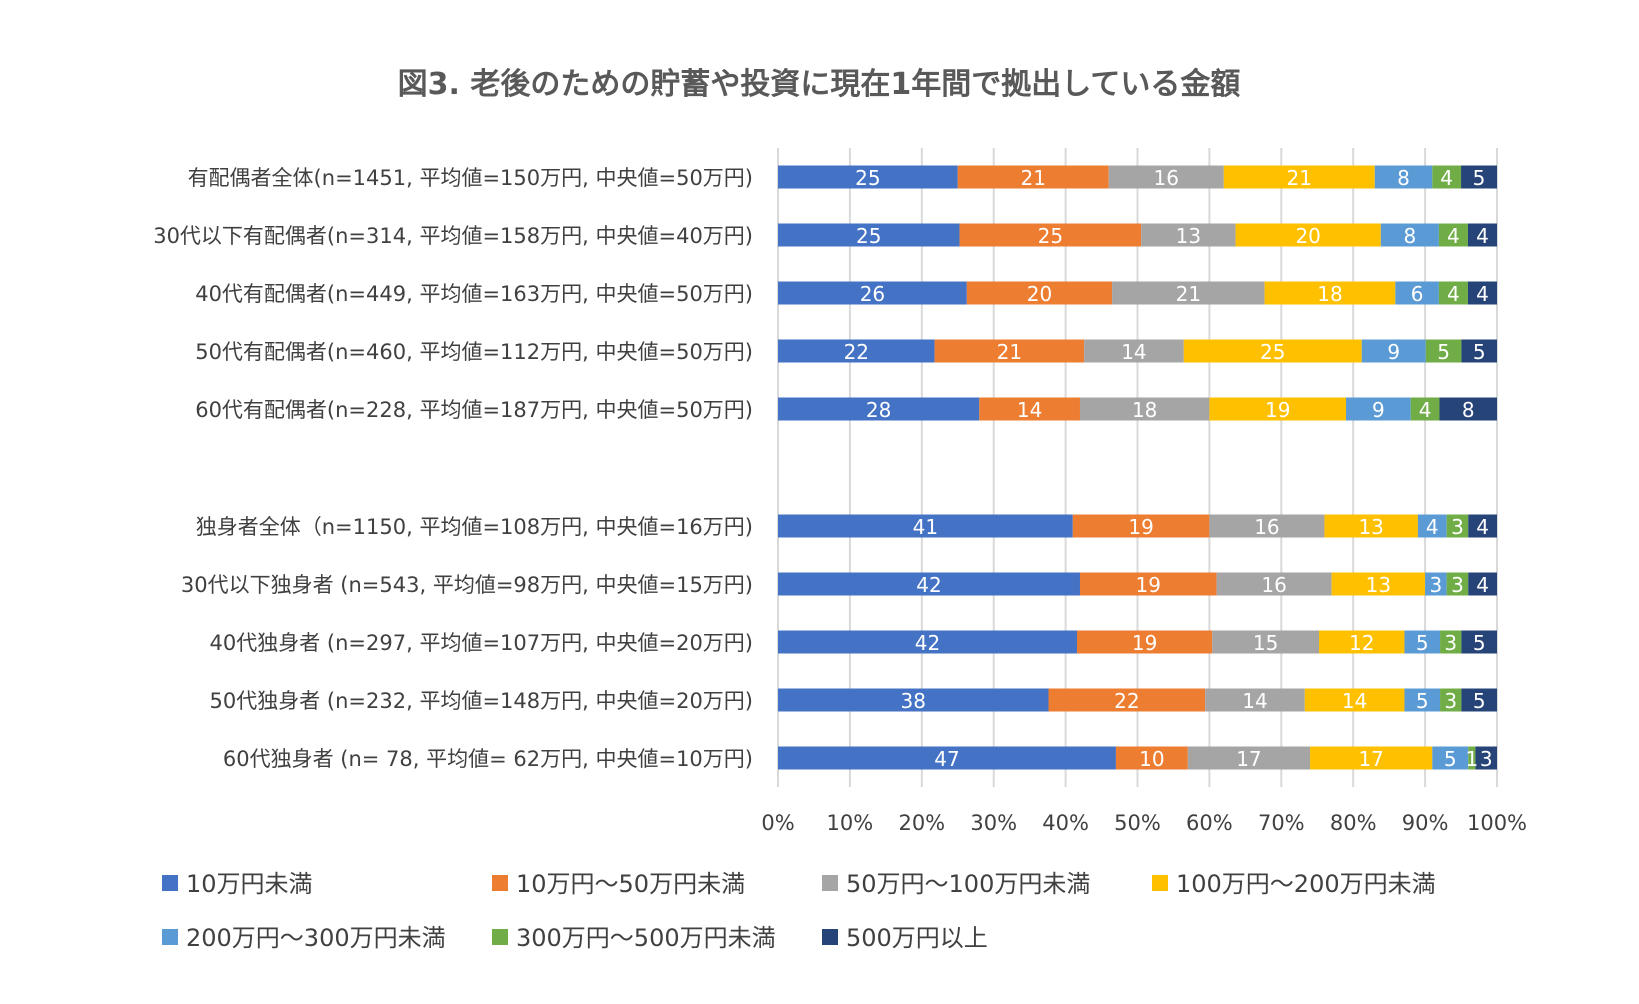  What do you see at coordinates (453, 236) in the screenshot?
I see `category-label: 30代以下有配偶者(n=314, 平均値=158万円, 中央値=40万円)` at bounding box center [453, 236].